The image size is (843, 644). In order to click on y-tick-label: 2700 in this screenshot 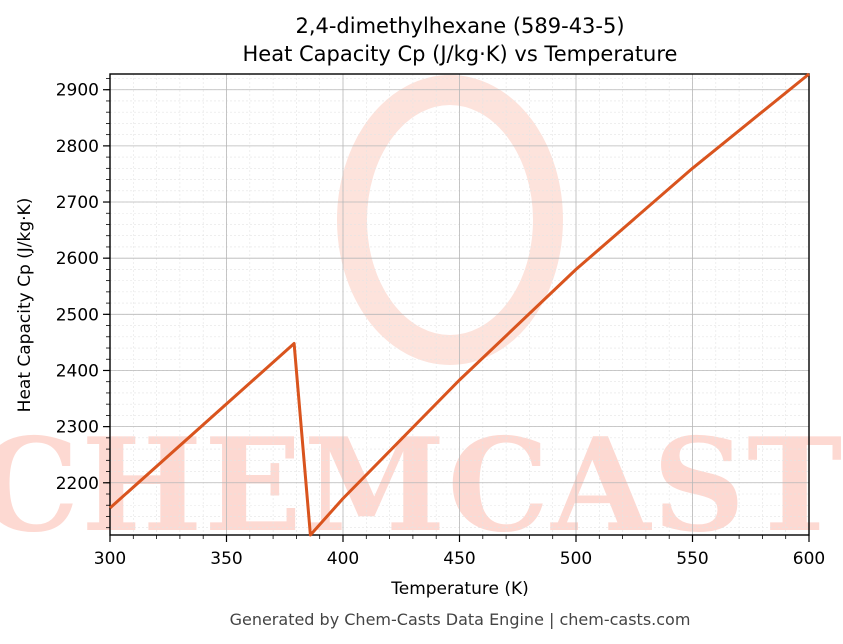, I will do `click(77, 203)`.